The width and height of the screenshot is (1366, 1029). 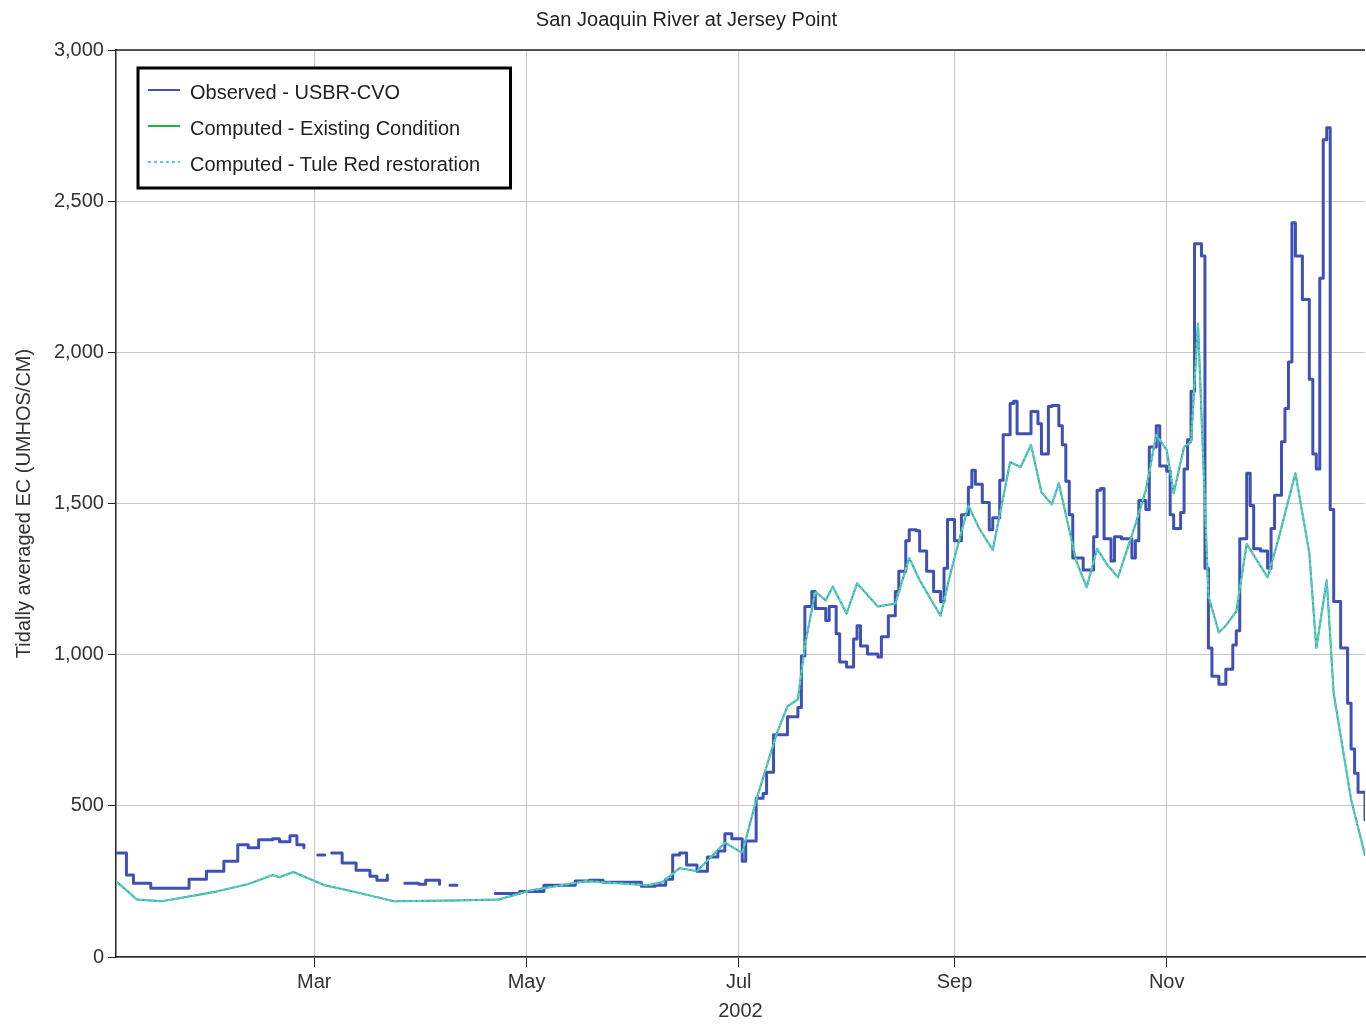 I want to click on y-tick-label: 3,000, so click(x=78, y=48).